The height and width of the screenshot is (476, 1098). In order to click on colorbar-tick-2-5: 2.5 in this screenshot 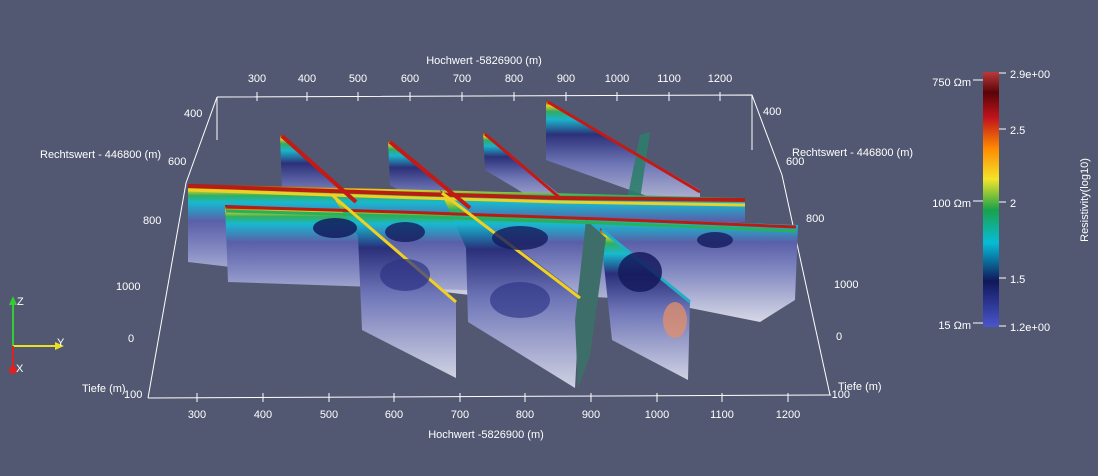, I will do `click(1017, 131)`.